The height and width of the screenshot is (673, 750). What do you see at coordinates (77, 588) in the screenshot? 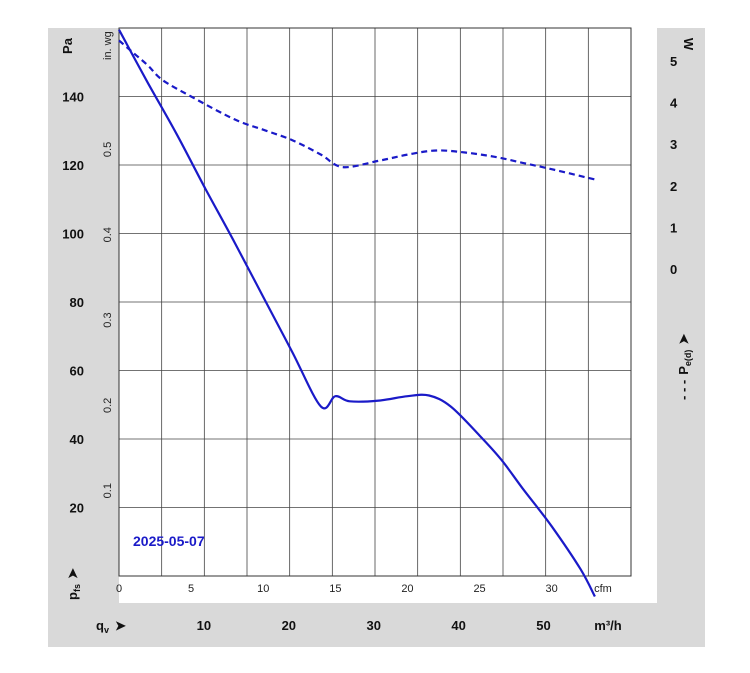
I see `left-axis-subscript: fs` at bounding box center [77, 588].